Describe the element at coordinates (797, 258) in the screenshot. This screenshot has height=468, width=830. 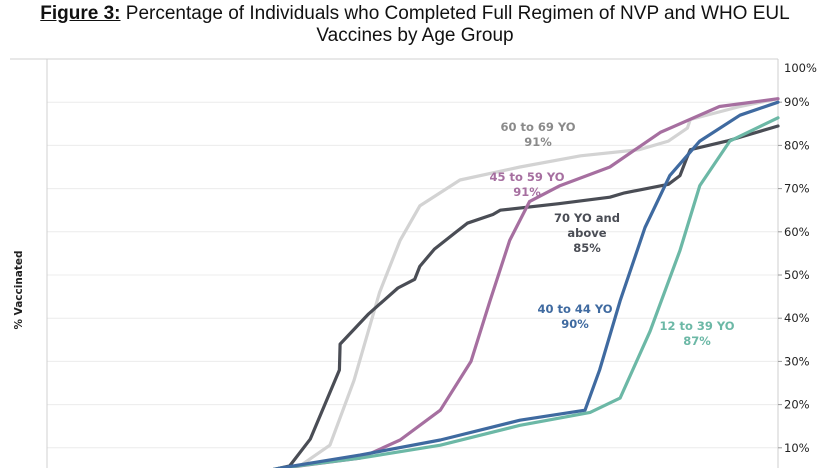
I see `y-axis-ticks: 10% 20% 30% 40% 50% 60% 70% 80% 90% 100%` at that location.